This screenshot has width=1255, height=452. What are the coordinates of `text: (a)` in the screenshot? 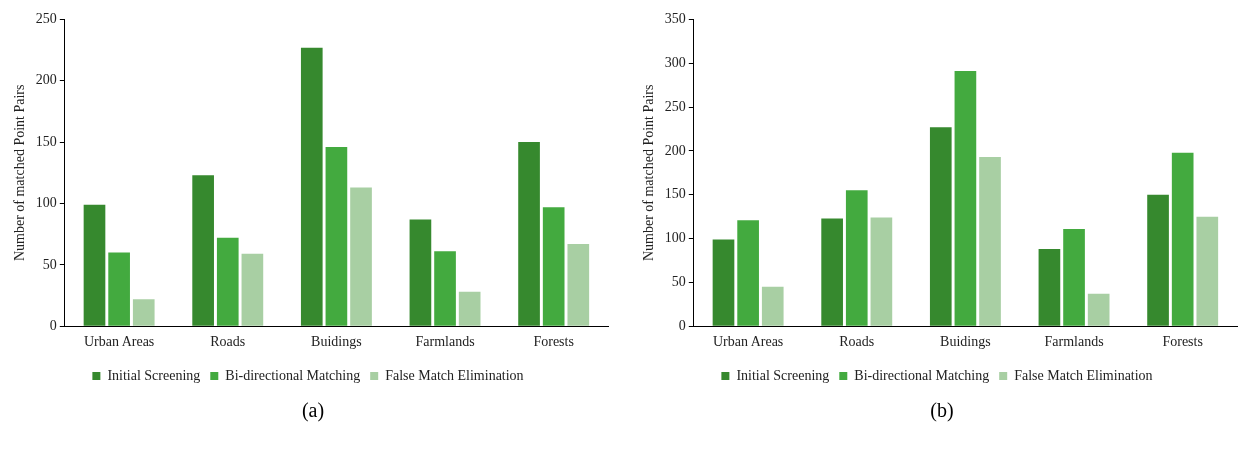 It's located at (313, 410).